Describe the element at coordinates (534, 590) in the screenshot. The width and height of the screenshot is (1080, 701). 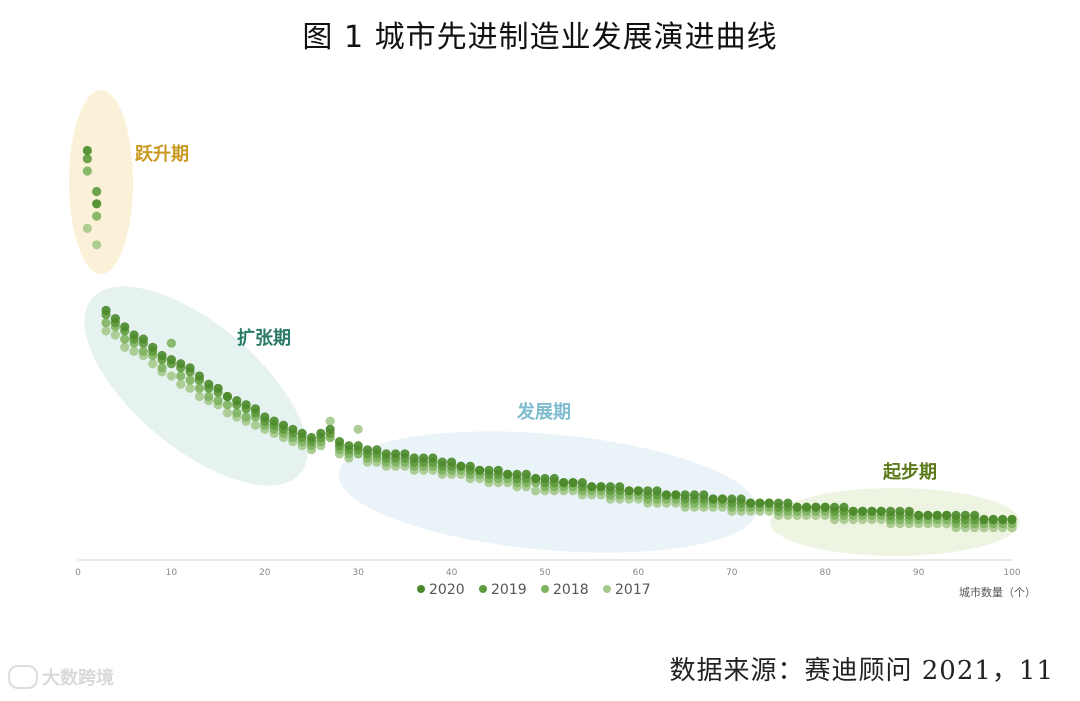
I see `legend: 2020 2019 2018 2017` at that location.